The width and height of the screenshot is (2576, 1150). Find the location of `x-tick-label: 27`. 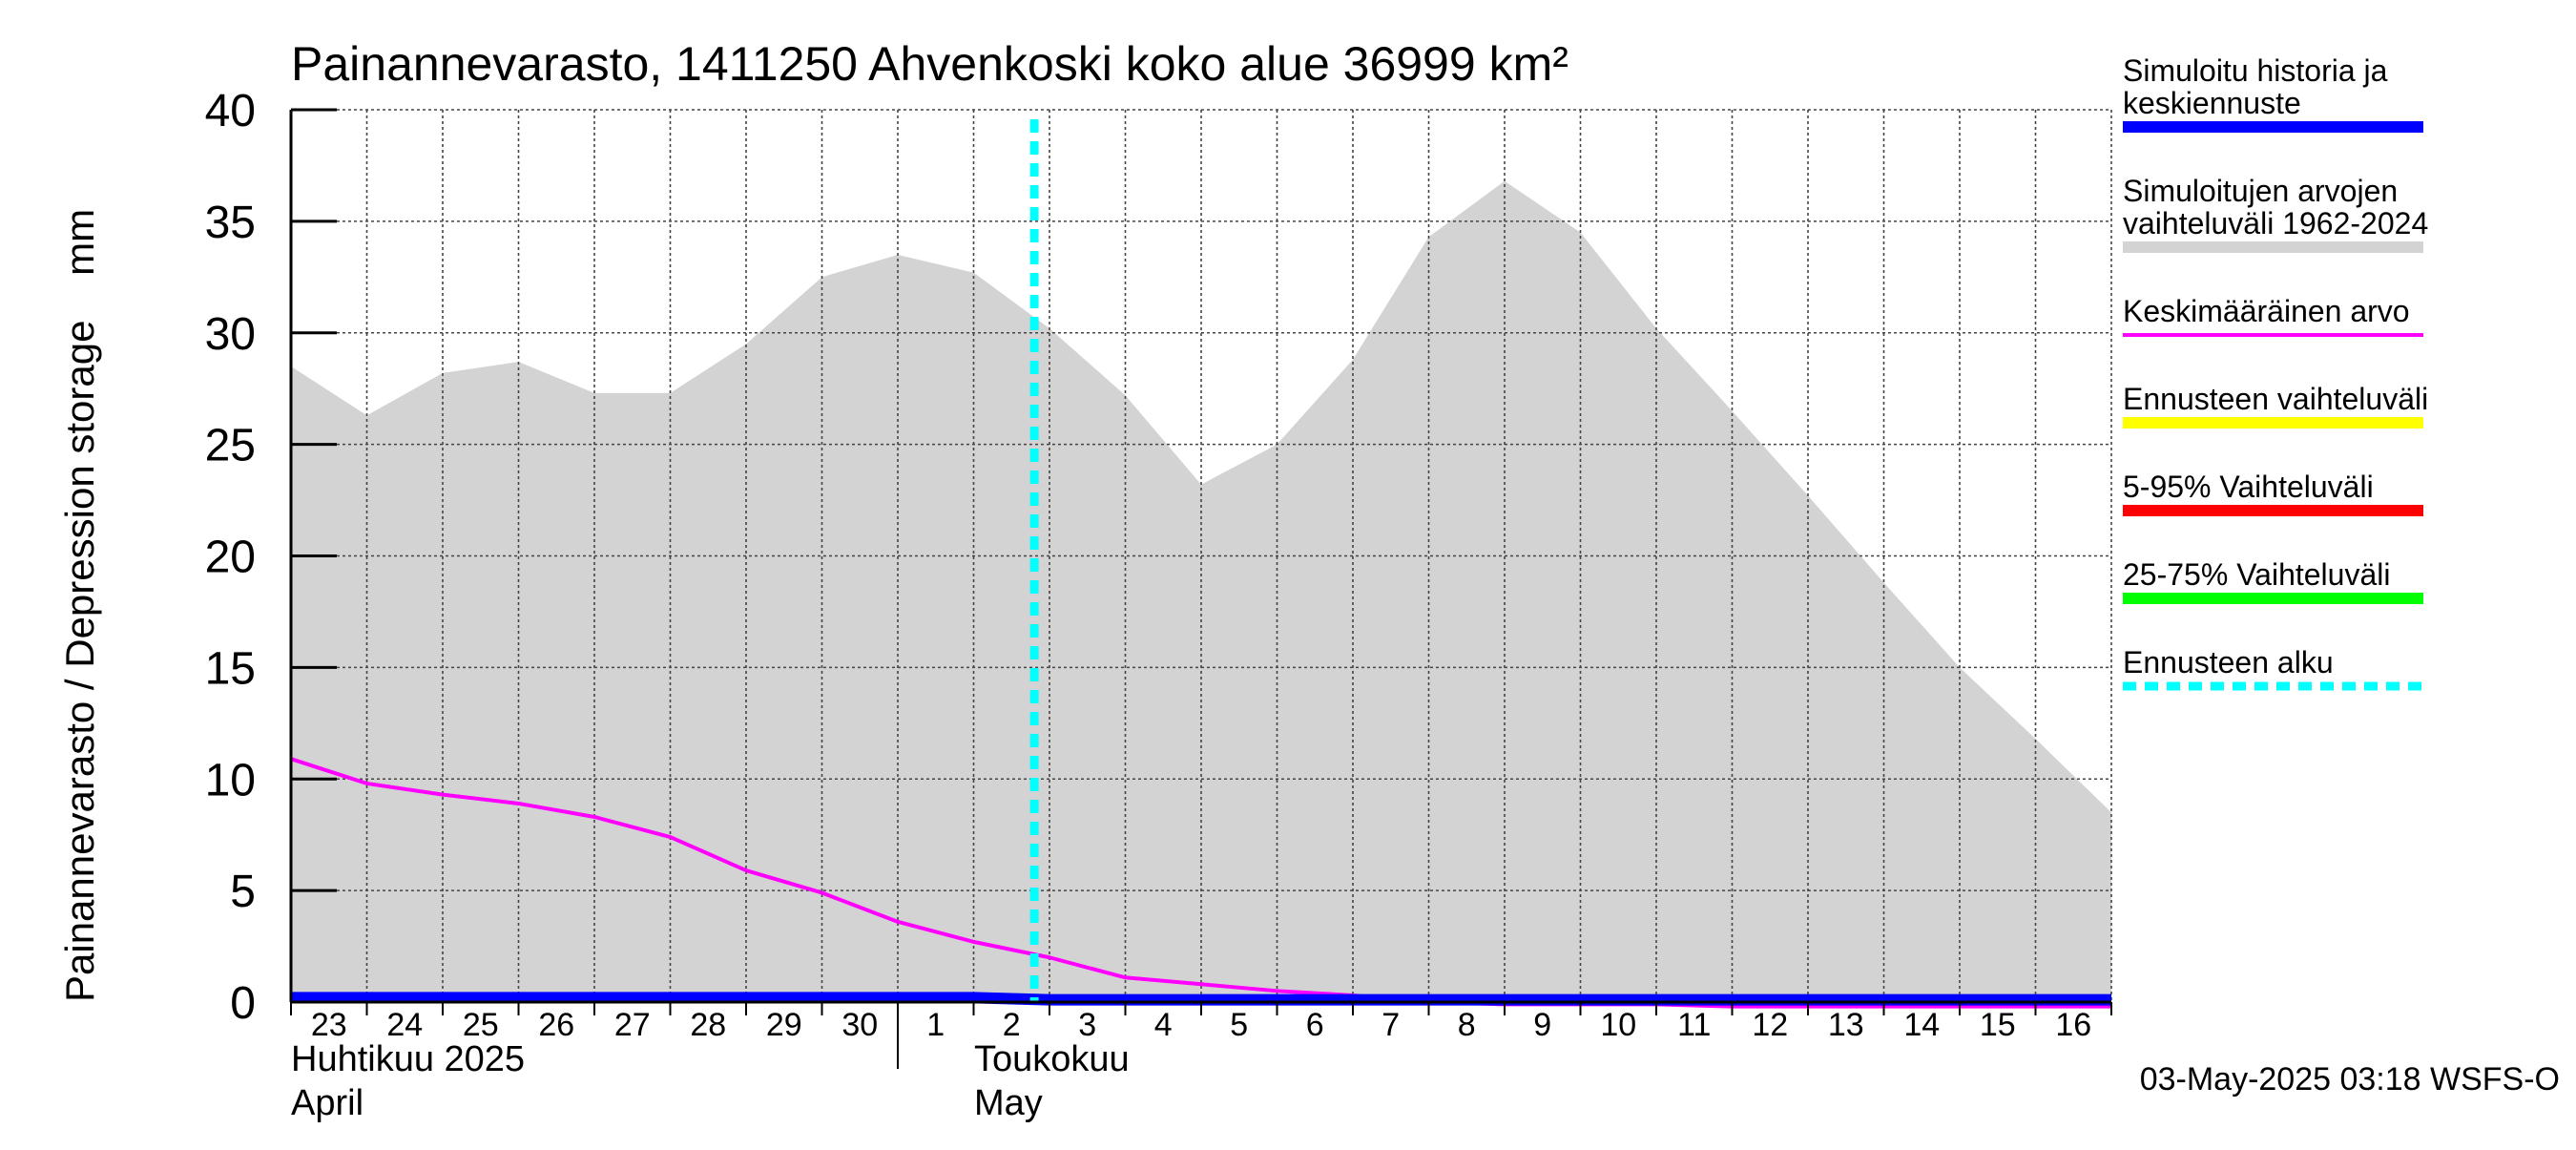

x-tick-label: 27 is located at coordinates (632, 1025).